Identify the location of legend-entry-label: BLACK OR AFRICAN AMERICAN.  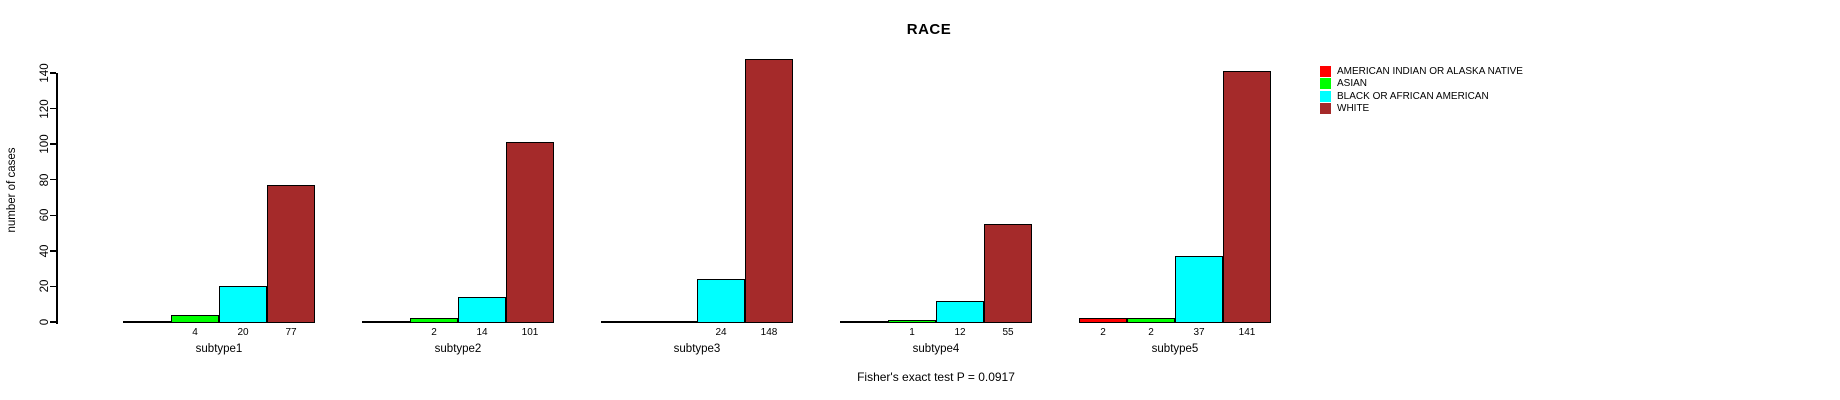
(1413, 96).